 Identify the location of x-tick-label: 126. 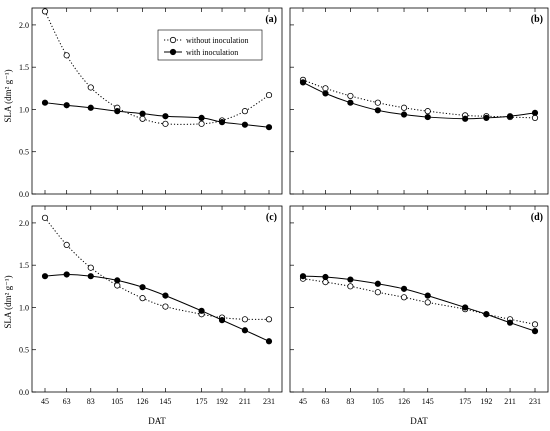
(404, 401).